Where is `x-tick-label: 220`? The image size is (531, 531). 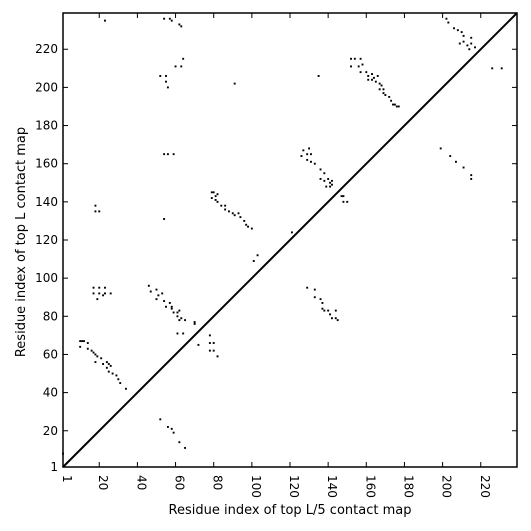
x-tick-label: 220 is located at coordinates (485, 486).